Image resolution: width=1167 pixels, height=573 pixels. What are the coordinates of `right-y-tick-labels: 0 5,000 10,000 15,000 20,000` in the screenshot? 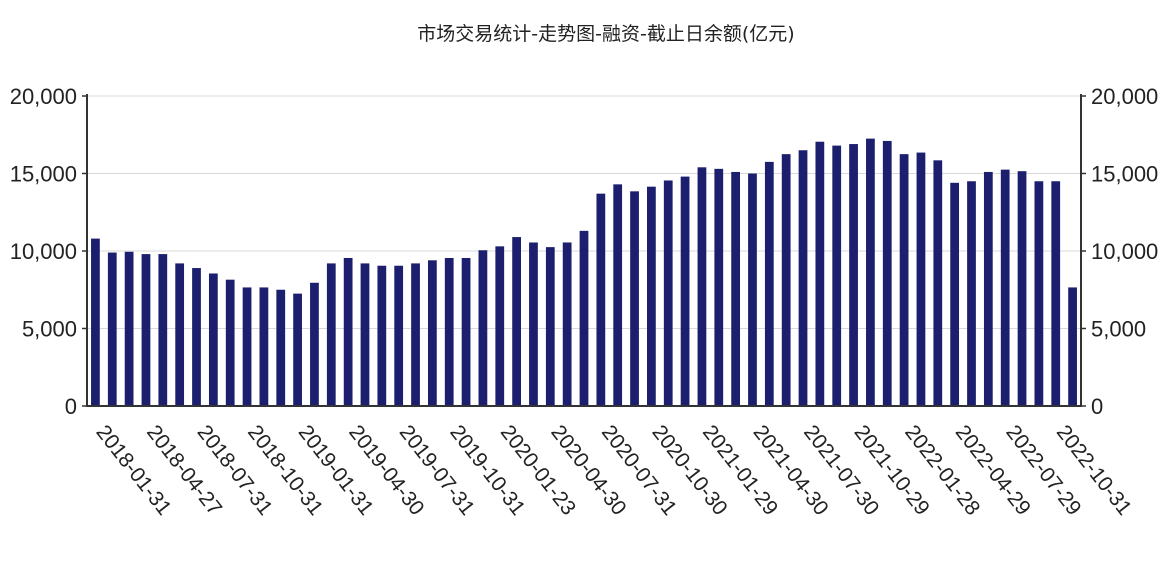 It's located at (1124, 251).